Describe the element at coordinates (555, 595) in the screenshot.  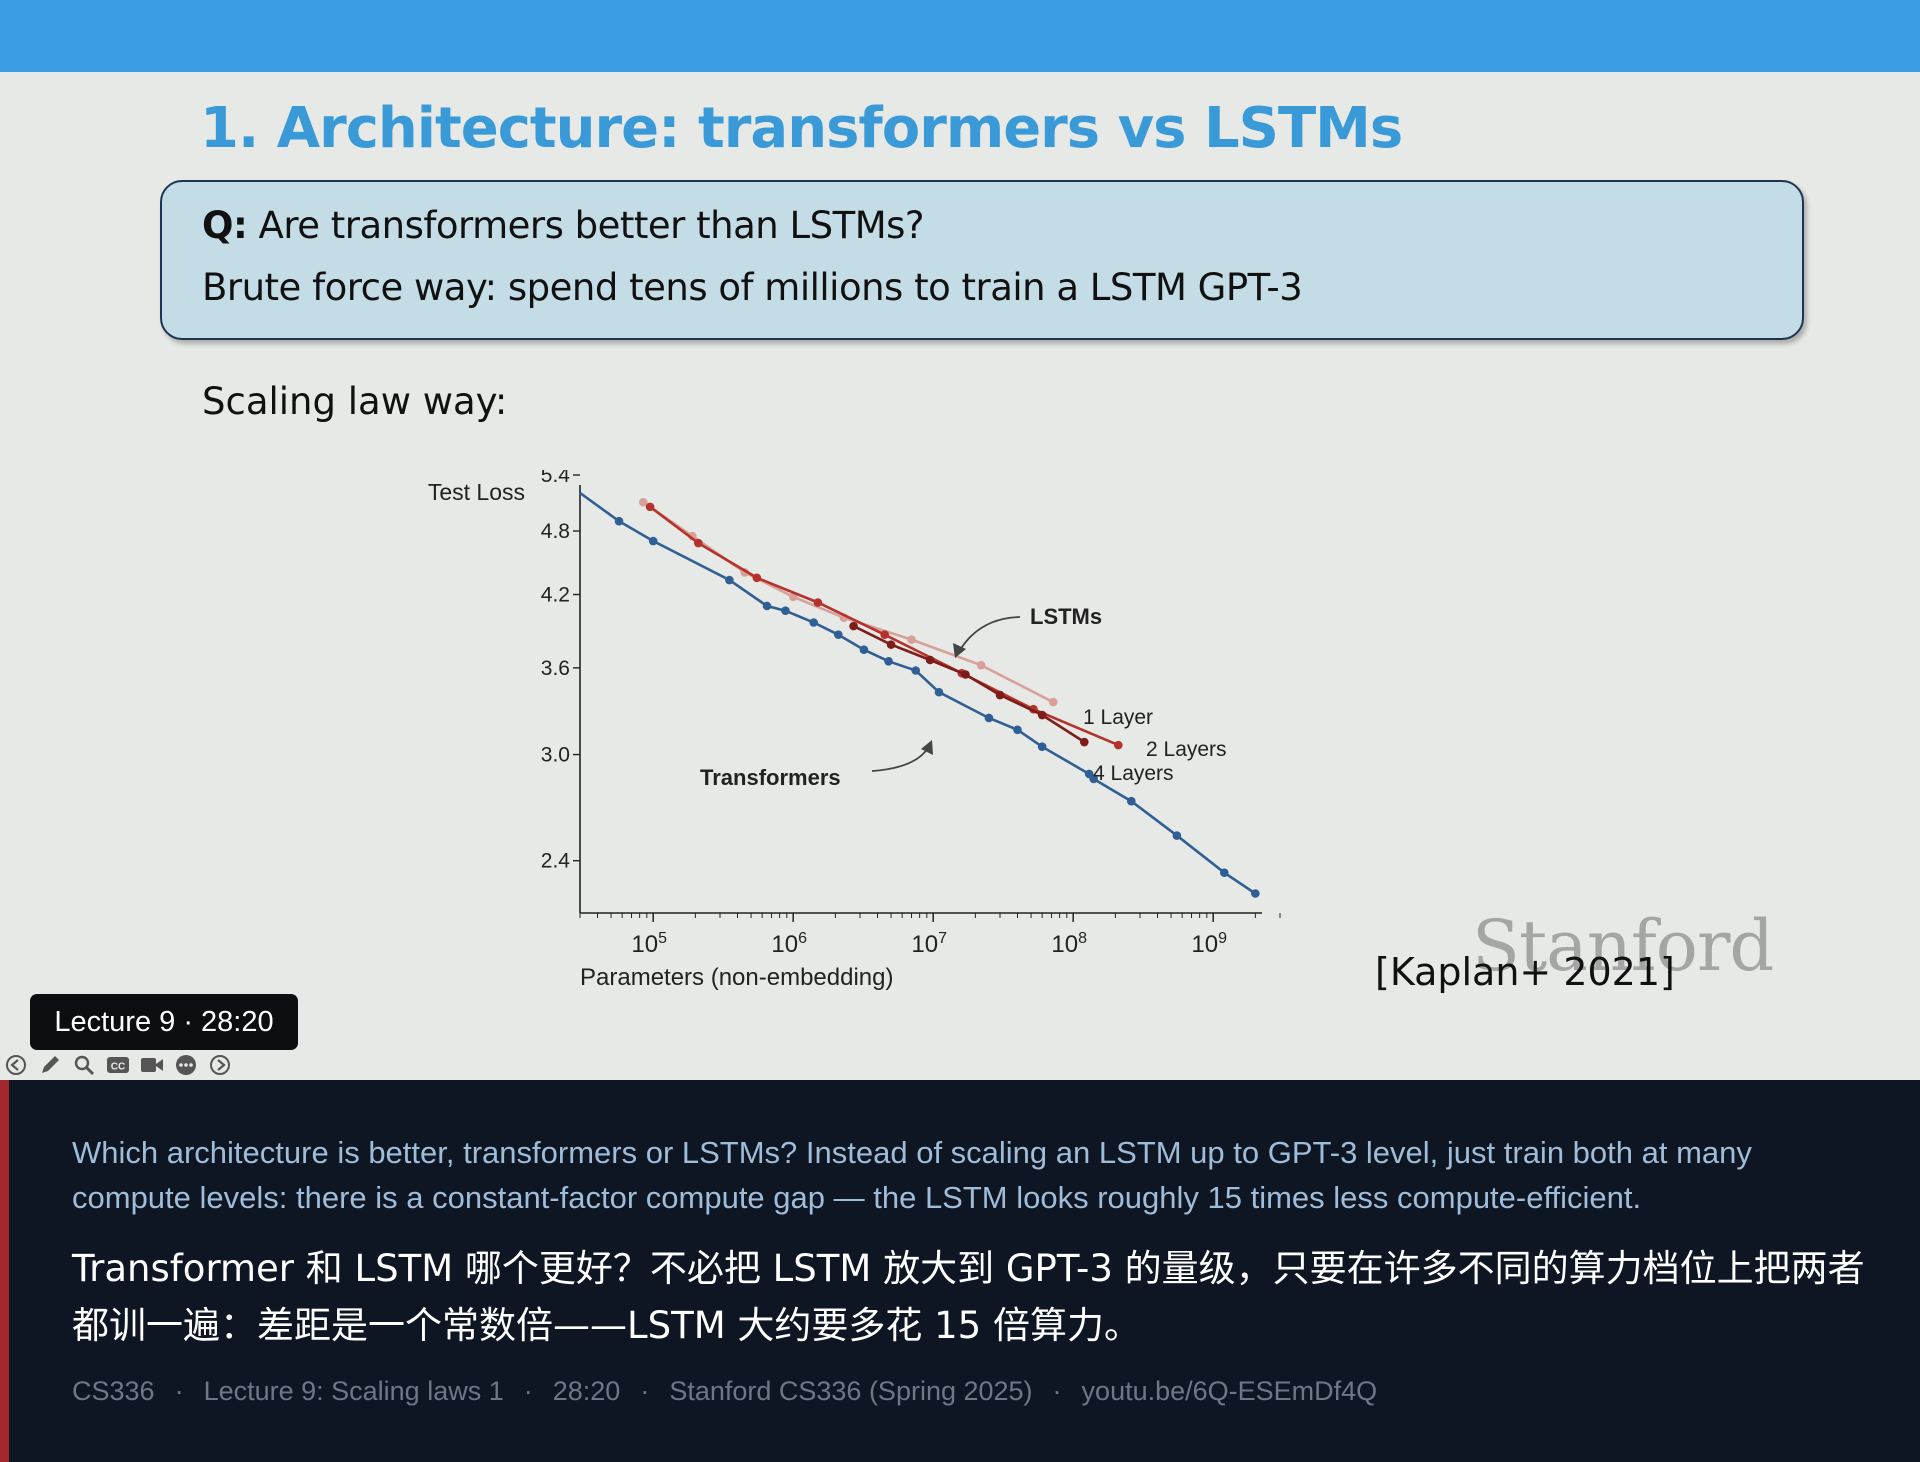
I see `y-tick-label: 4.2` at that location.